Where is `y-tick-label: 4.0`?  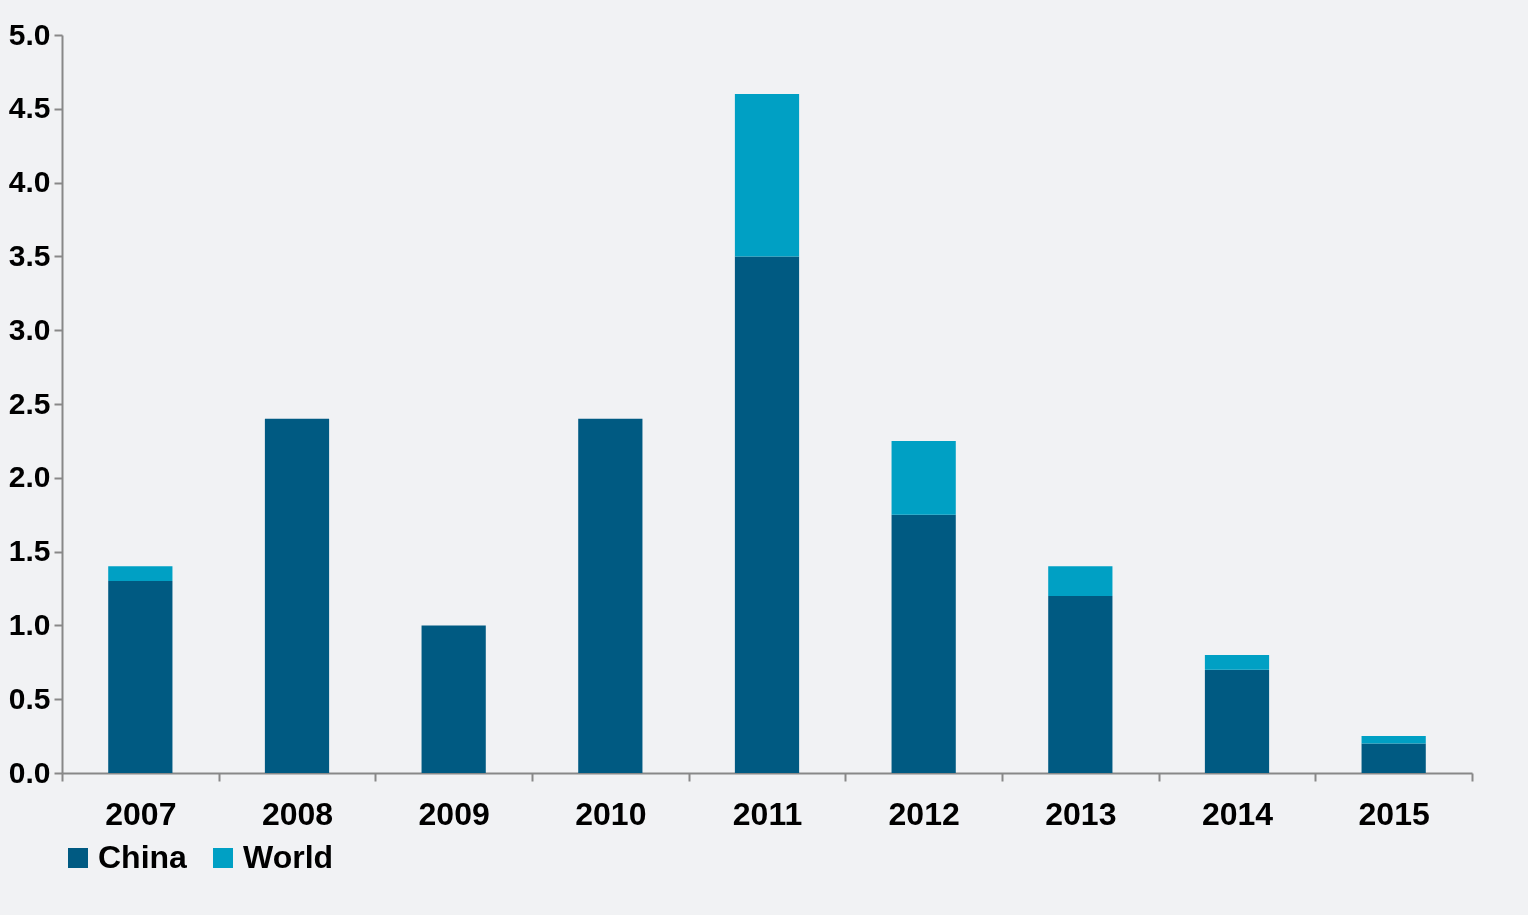 y-tick-label: 4.0 is located at coordinates (29, 182).